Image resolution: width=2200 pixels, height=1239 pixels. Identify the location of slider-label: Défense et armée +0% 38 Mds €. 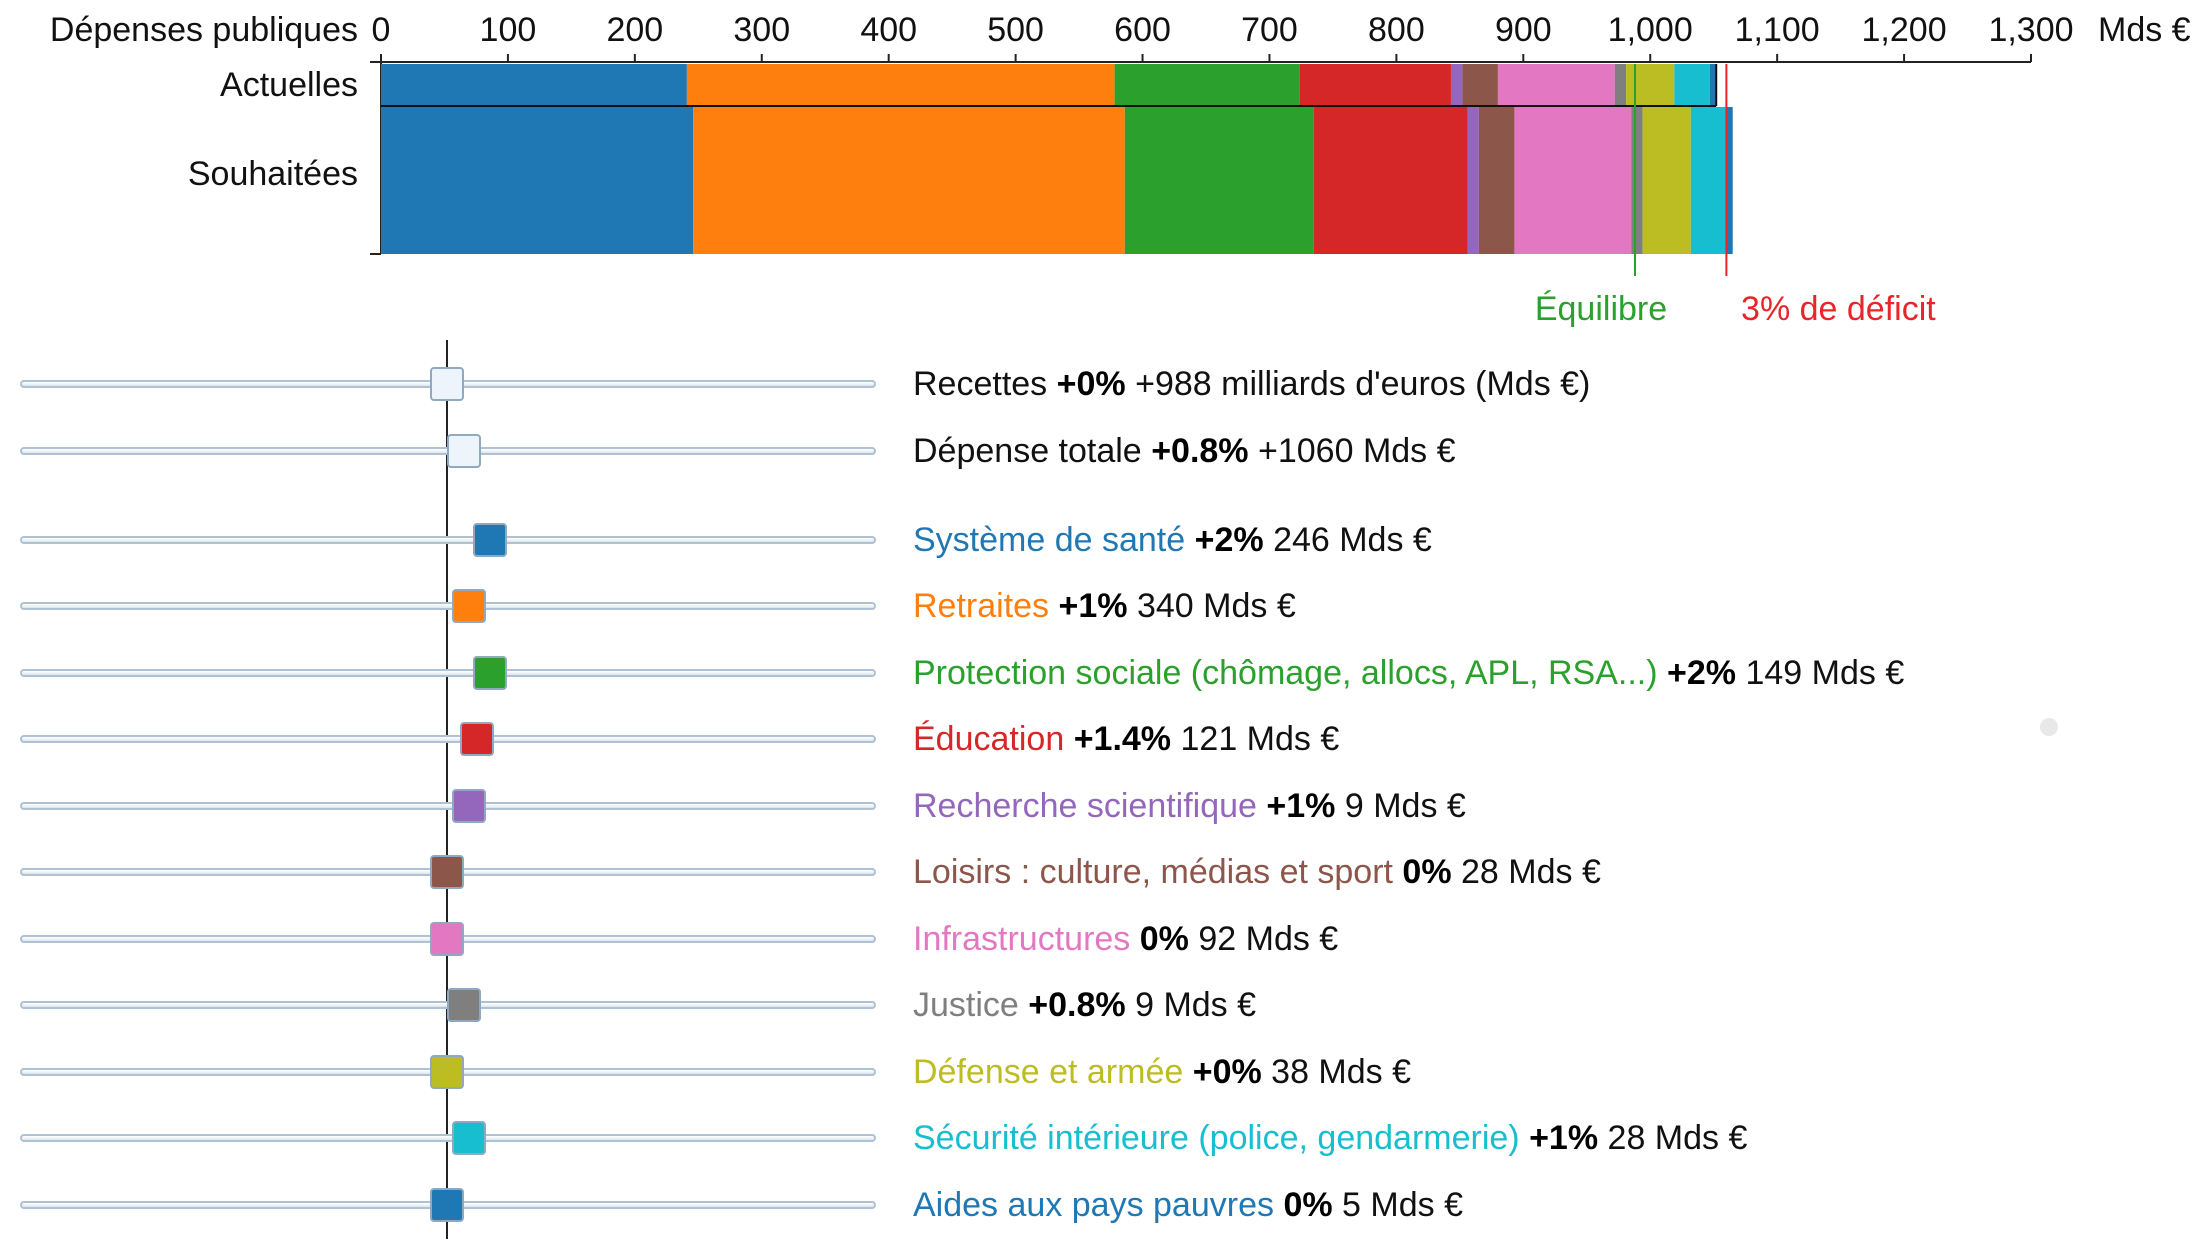
(1162, 1072).